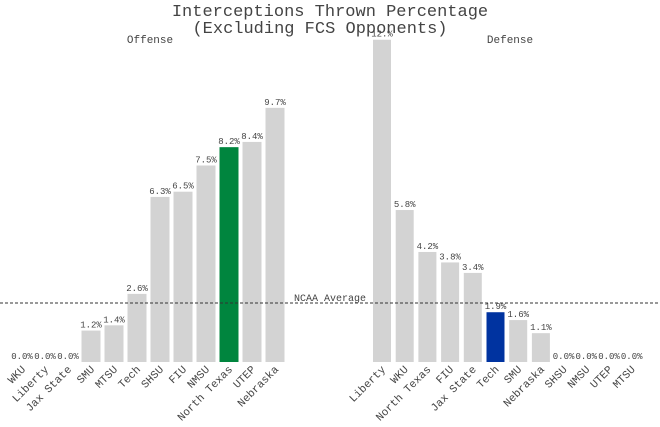 Image resolution: width=660 pixels, height=427 pixels. Describe the element at coordinates (160, 192) in the screenshot. I see `value-label: 6.3%` at that location.